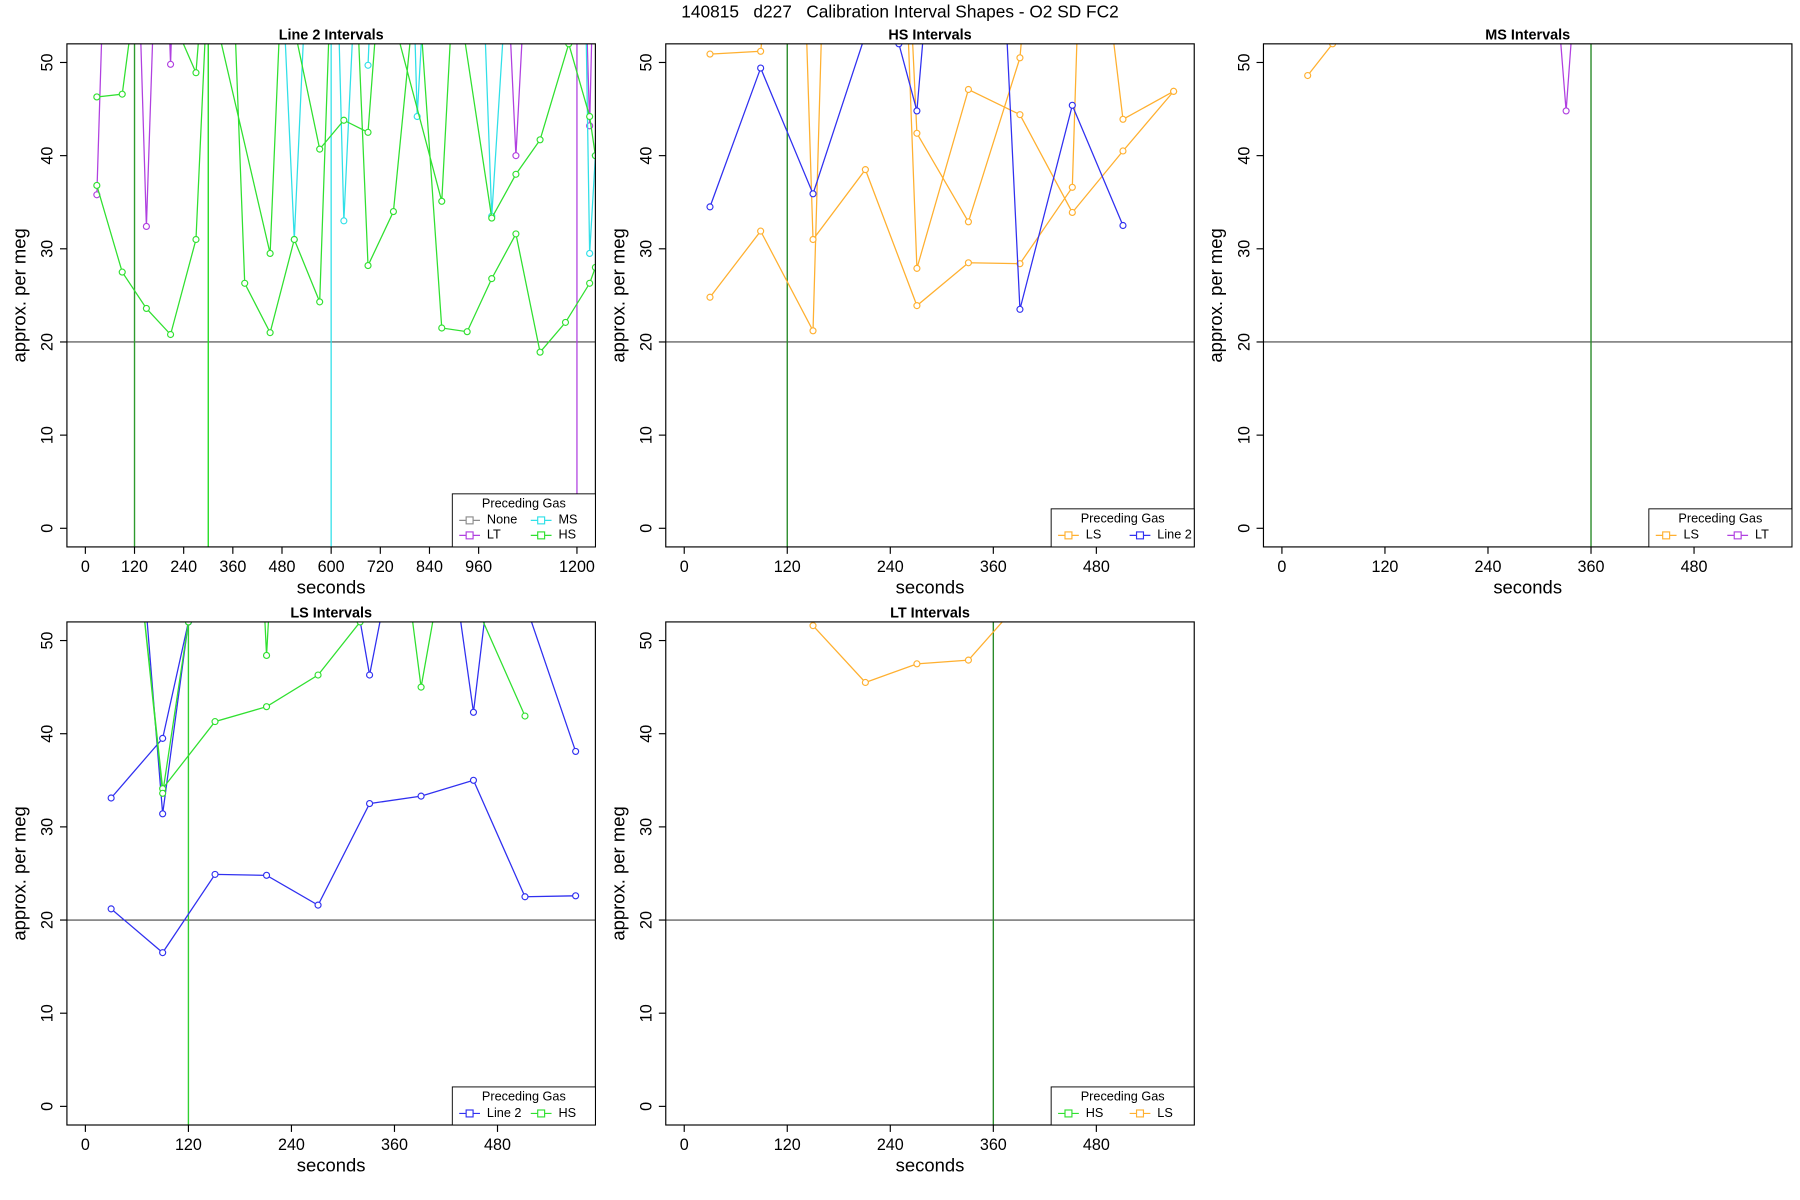  What do you see at coordinates (567, 520) in the screenshot?
I see `legend-label: MS` at bounding box center [567, 520].